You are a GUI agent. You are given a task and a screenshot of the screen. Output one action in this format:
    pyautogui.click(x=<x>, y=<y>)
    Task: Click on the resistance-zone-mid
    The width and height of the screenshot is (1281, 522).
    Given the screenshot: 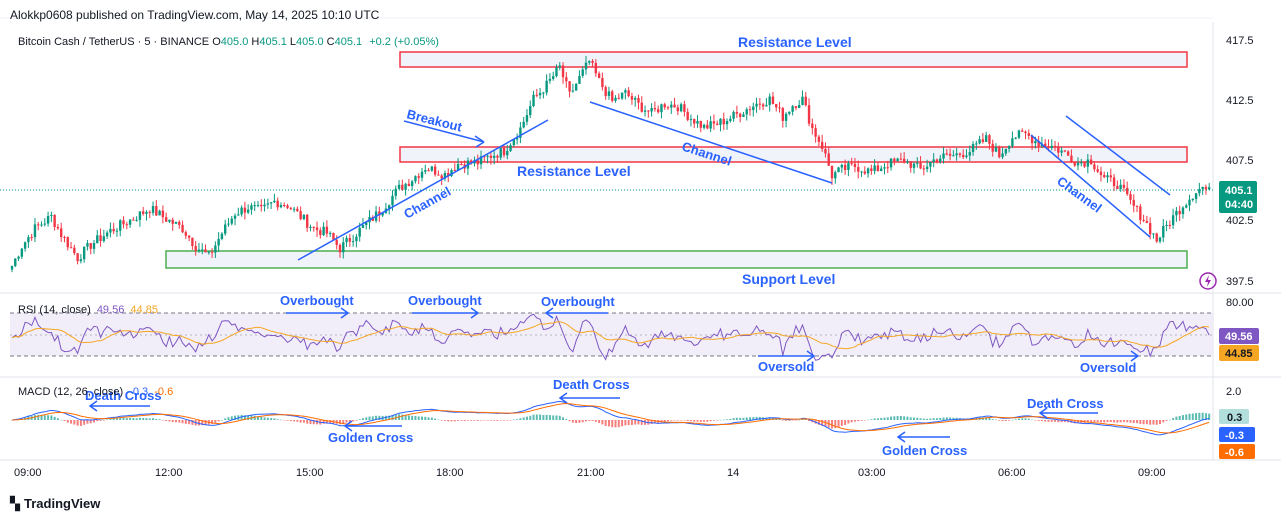 What is the action you would take?
    pyautogui.click(x=793, y=154)
    